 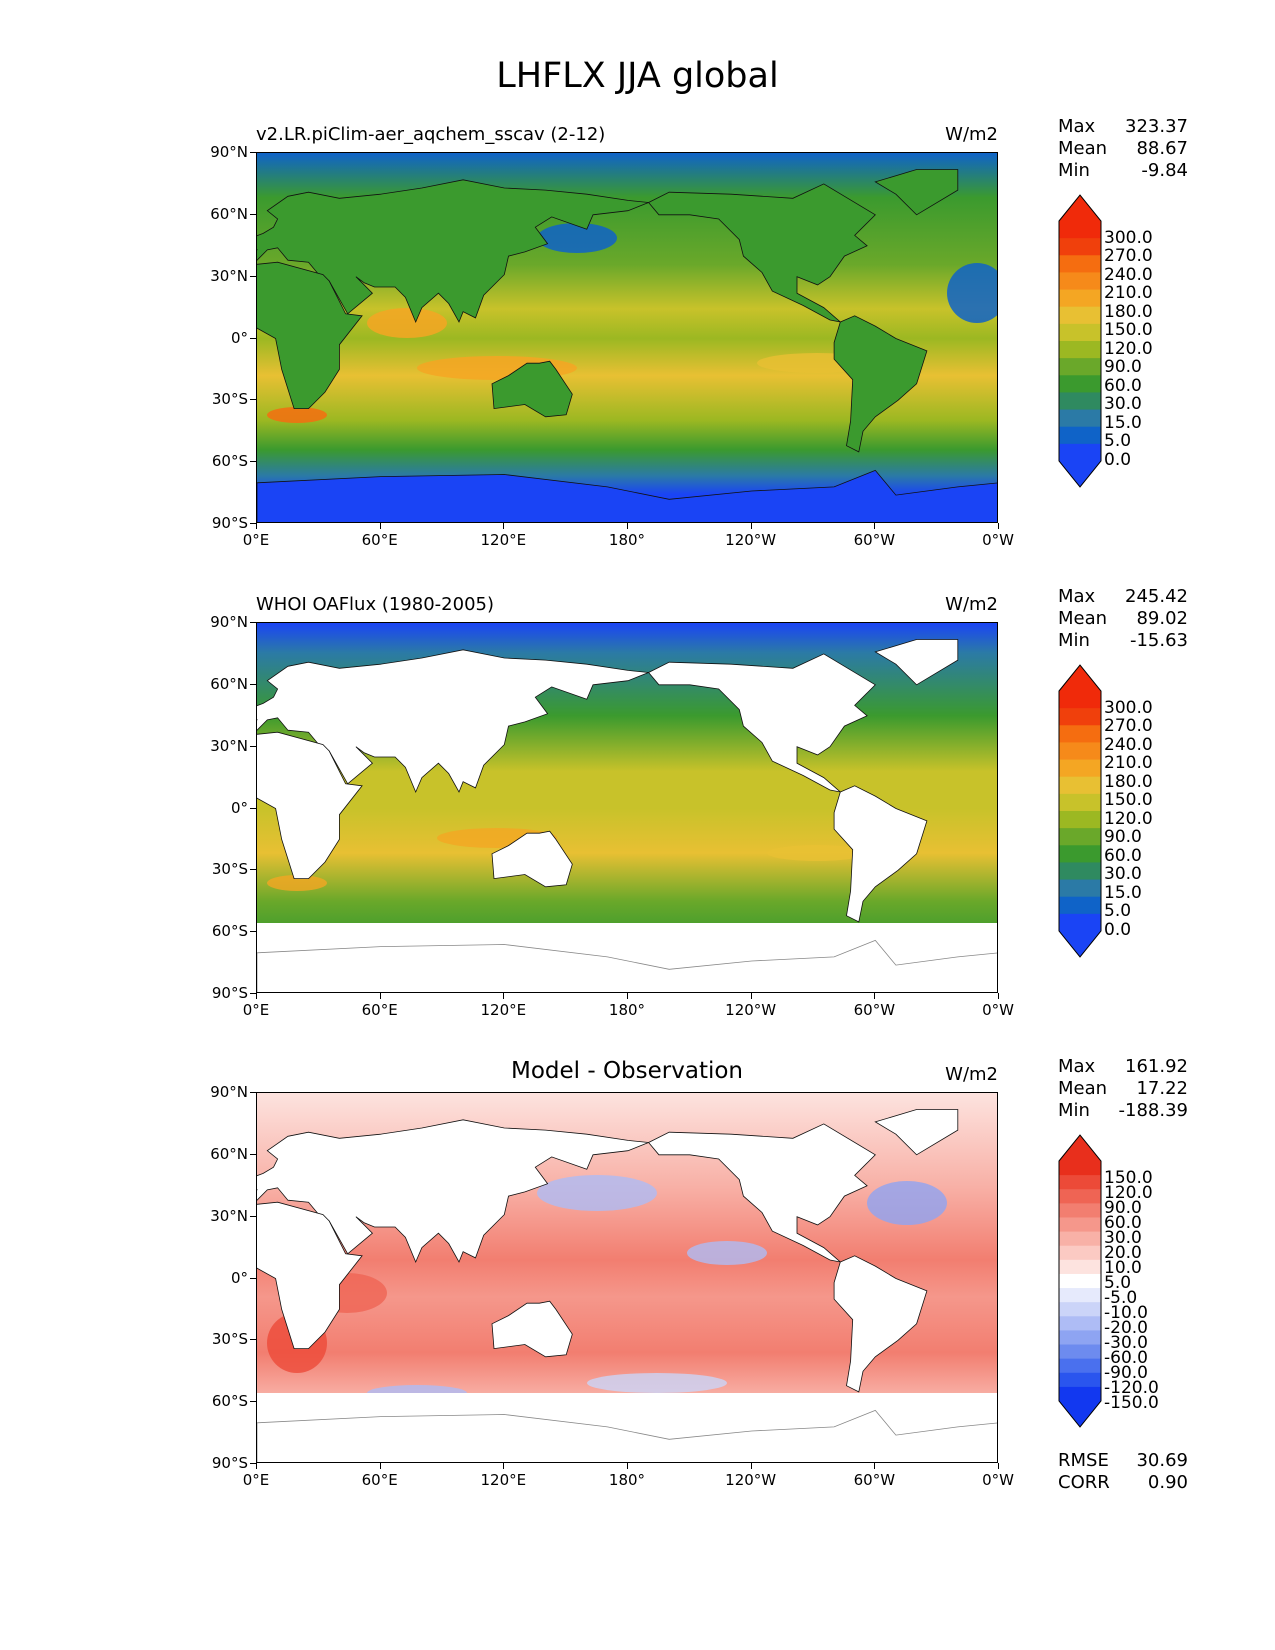 I want to click on stat-value: -9.84, so click(x=1164, y=170).